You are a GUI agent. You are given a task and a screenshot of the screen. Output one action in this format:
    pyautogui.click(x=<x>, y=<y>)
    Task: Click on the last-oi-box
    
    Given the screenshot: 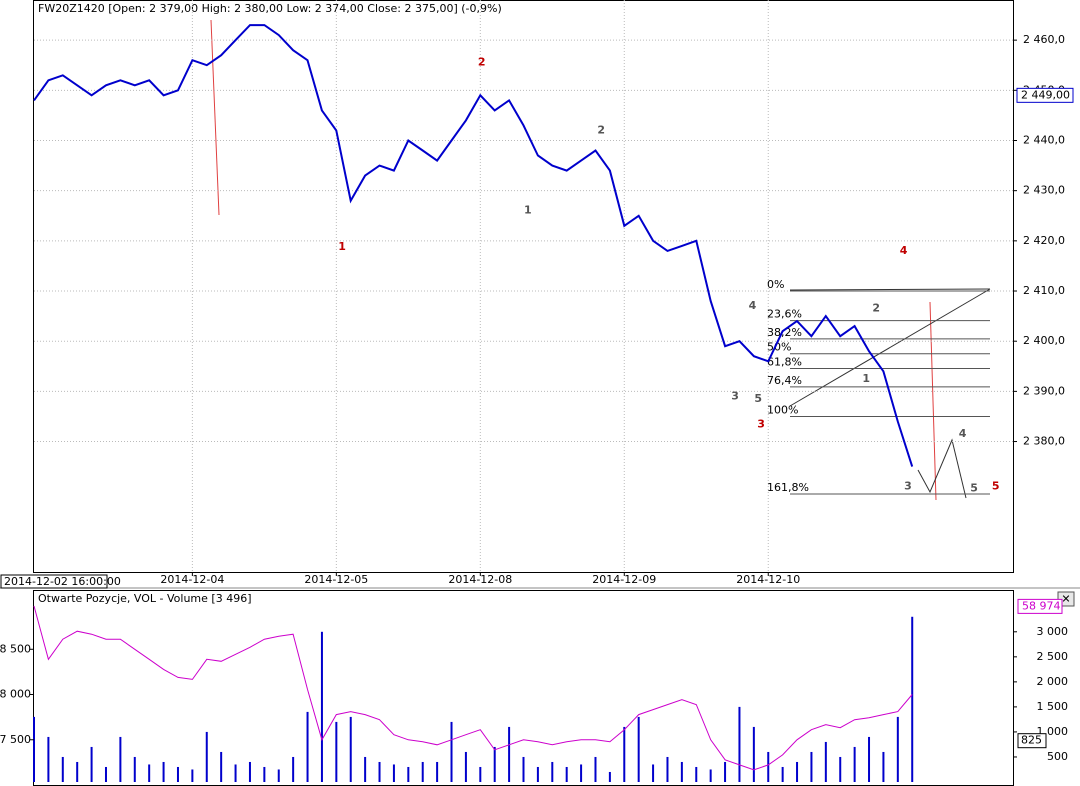 What is the action you would take?
    pyautogui.click(x=1040, y=606)
    